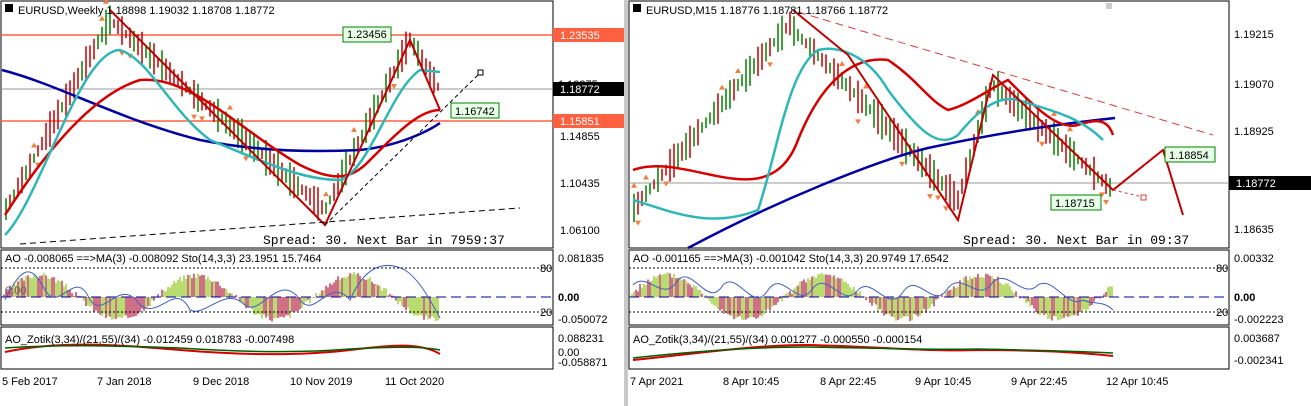 This screenshot has width=1311, height=406. Describe the element at coordinates (1109, 6) in the screenshot. I see `scroll-marker` at that location.